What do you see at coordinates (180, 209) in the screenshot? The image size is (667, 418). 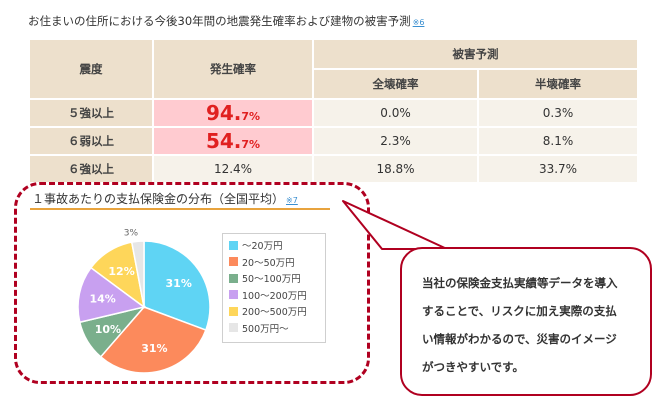 I see `chart-title-underline` at bounding box center [180, 209].